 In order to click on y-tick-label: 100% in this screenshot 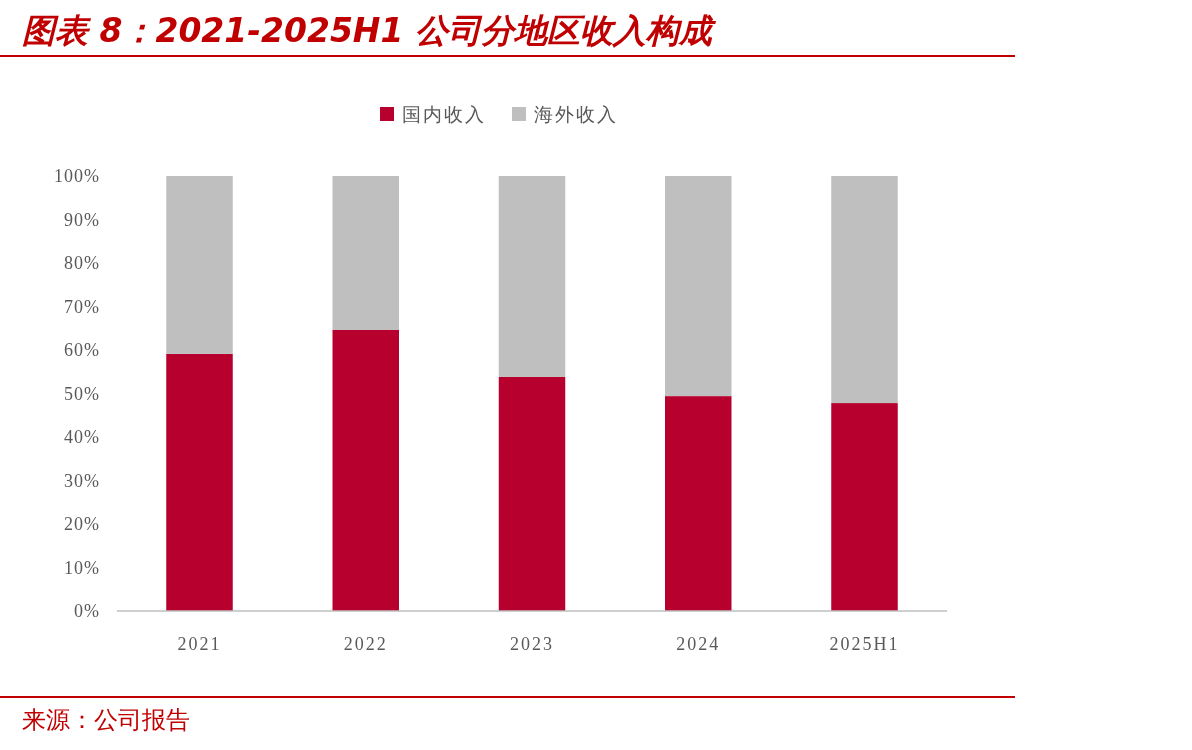, I will do `click(77, 176)`.